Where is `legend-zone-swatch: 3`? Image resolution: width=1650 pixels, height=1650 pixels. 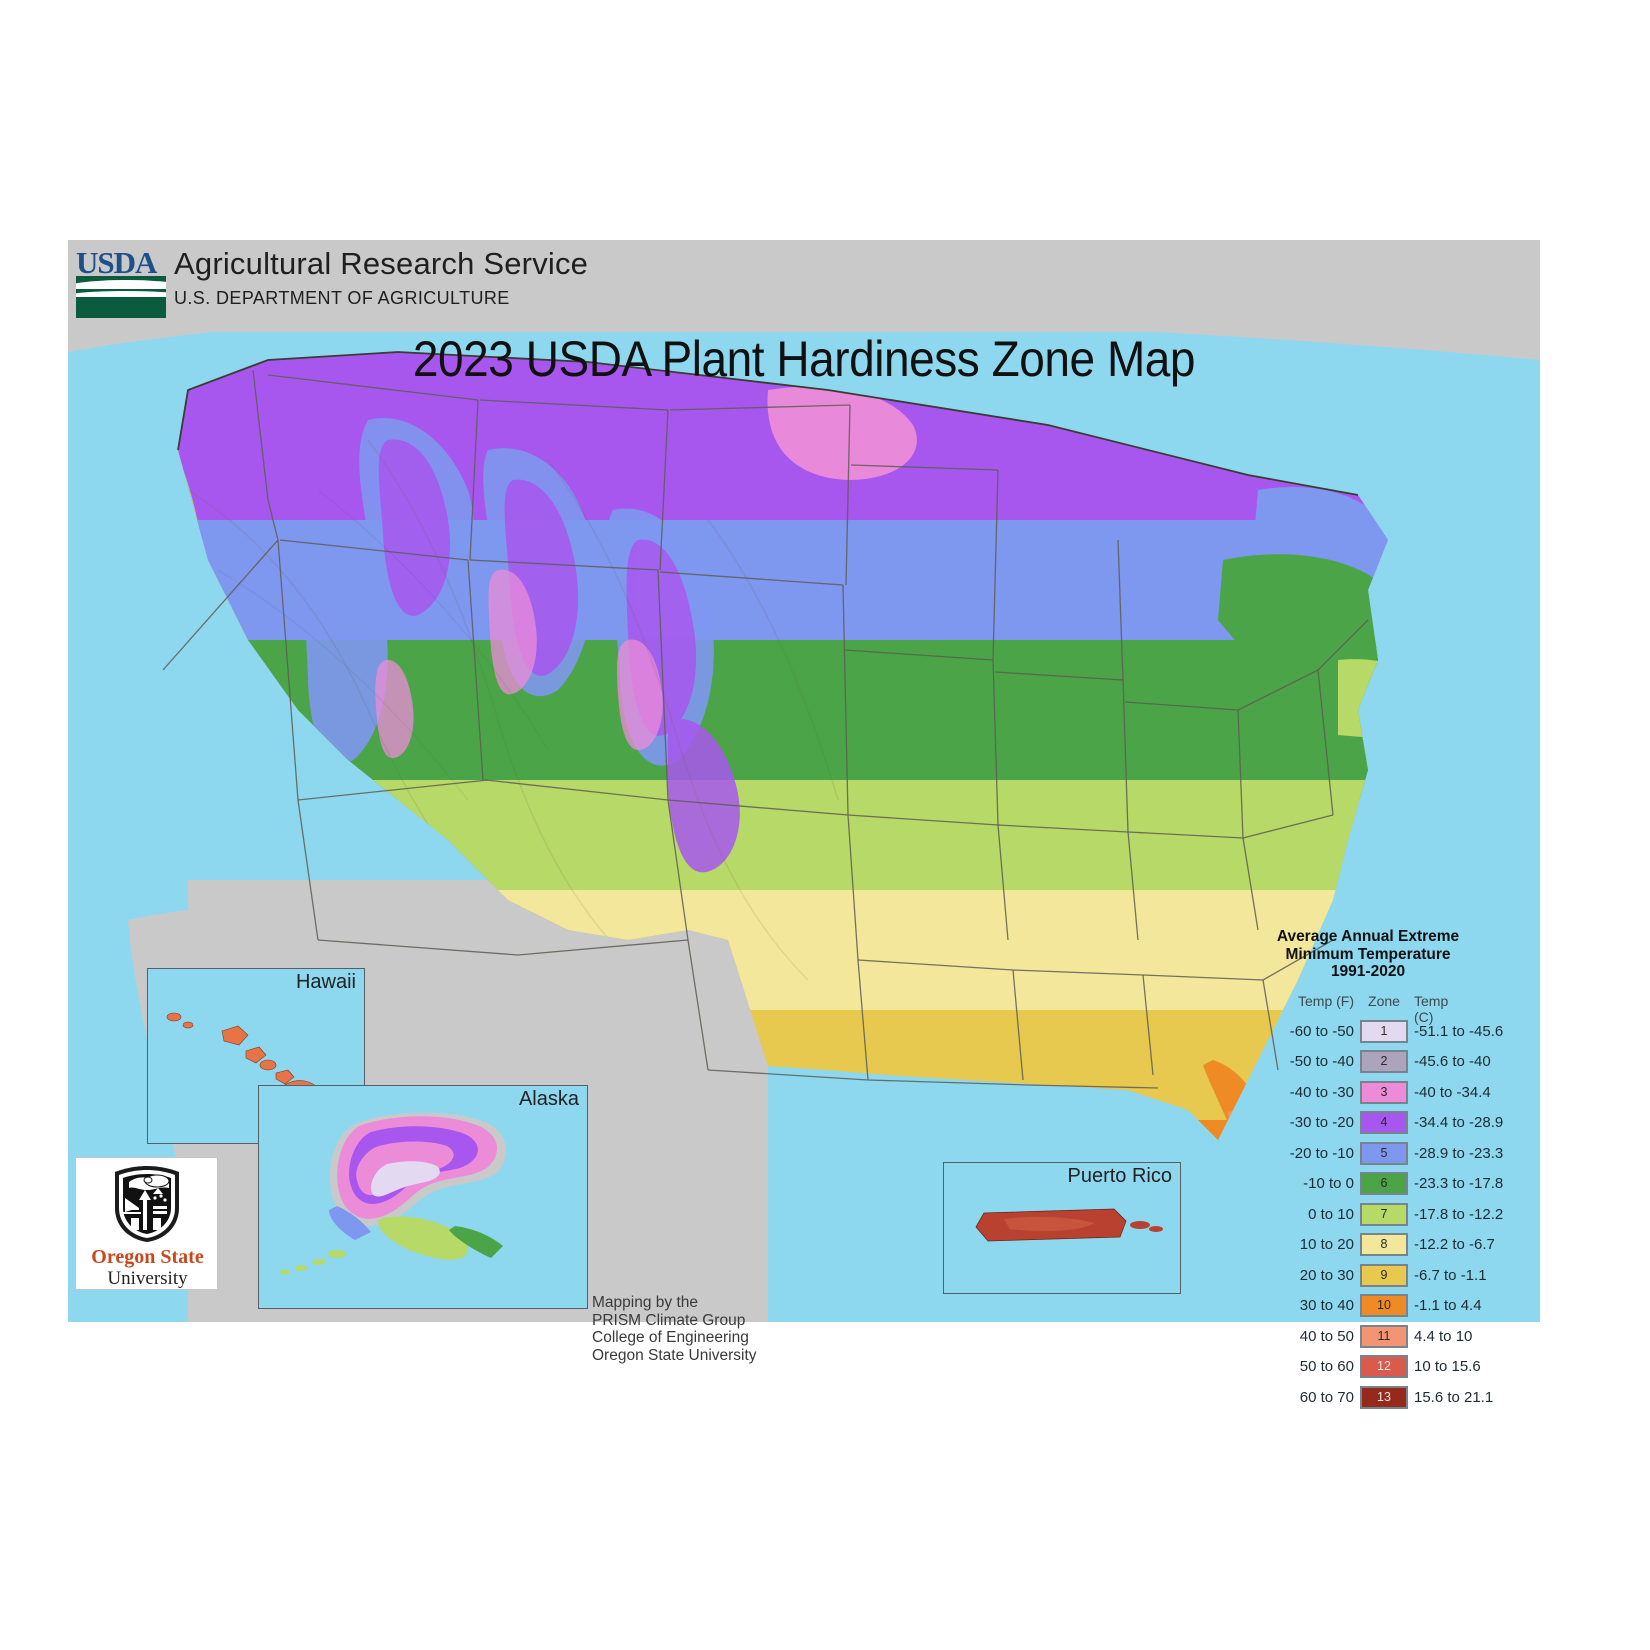
legend-zone-swatch: 3 is located at coordinates (1384, 1092).